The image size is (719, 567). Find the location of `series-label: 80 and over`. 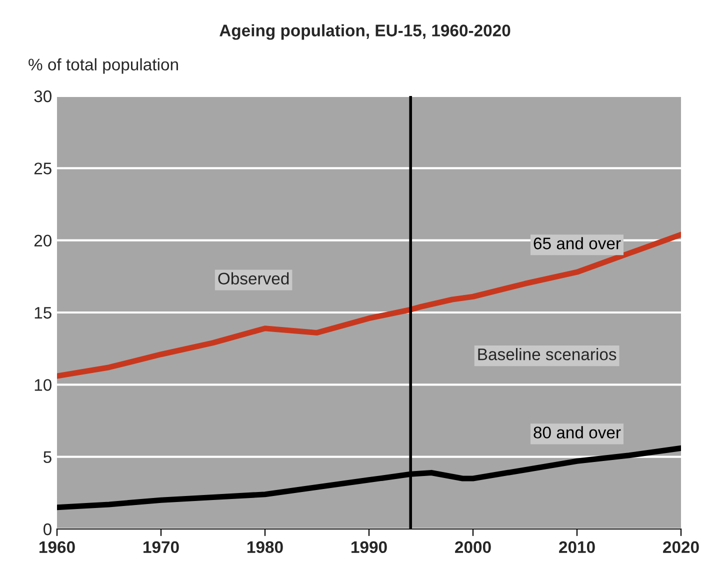

series-label: 80 and over is located at coordinates (577, 432).